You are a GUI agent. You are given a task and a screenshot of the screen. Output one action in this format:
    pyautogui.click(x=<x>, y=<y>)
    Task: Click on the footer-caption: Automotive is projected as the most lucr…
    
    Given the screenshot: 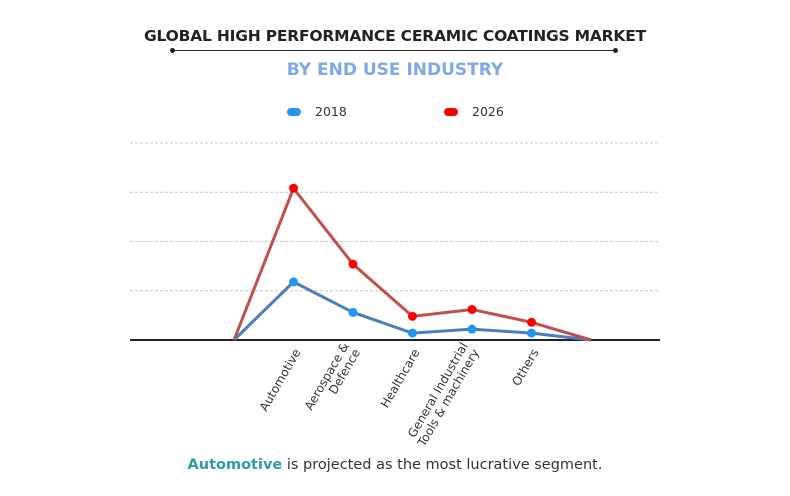 What is the action you would take?
    pyautogui.click(x=395, y=465)
    